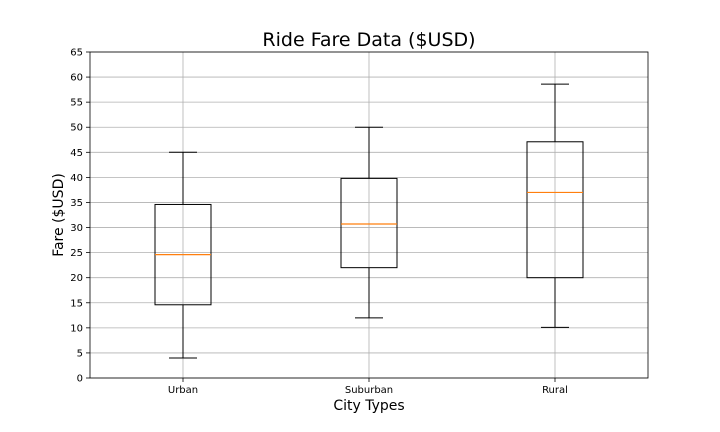 The width and height of the screenshot is (720, 432). Describe the element at coordinates (59, 215) in the screenshot. I see `y-axis-title: Fare ($USD)` at that location.